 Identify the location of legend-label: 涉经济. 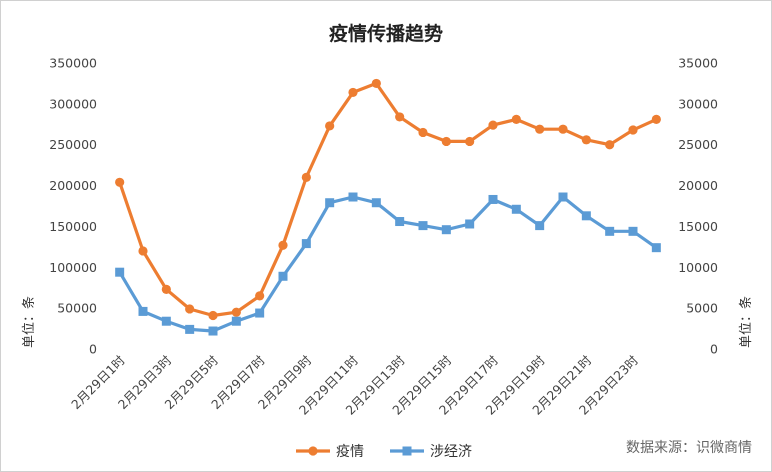
(451, 452).